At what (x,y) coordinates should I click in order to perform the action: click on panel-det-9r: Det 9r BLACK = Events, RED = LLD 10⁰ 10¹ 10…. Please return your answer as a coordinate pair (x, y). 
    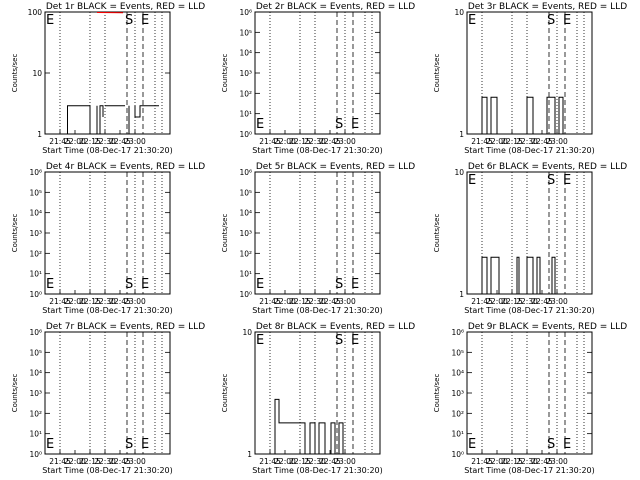
    Looking at the image, I should click on (530, 398).